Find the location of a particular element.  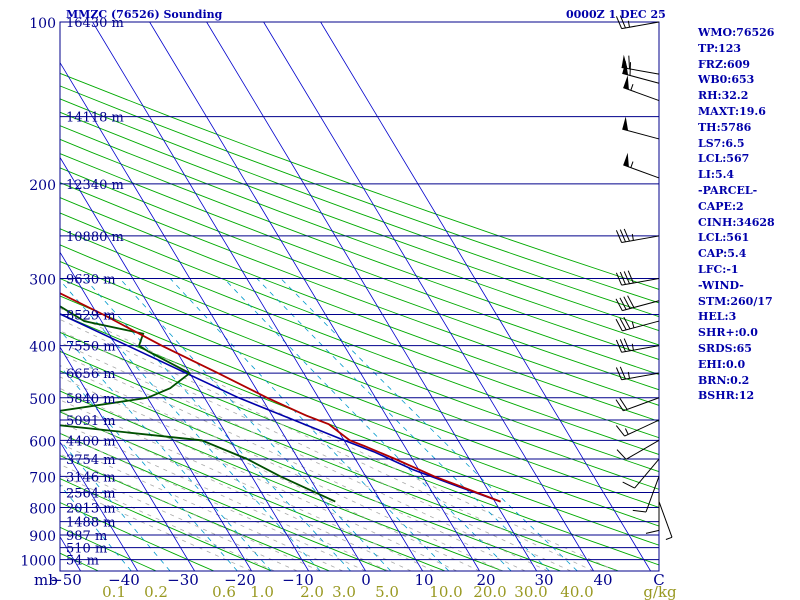

index-row: LI:5.4 is located at coordinates (716, 175).